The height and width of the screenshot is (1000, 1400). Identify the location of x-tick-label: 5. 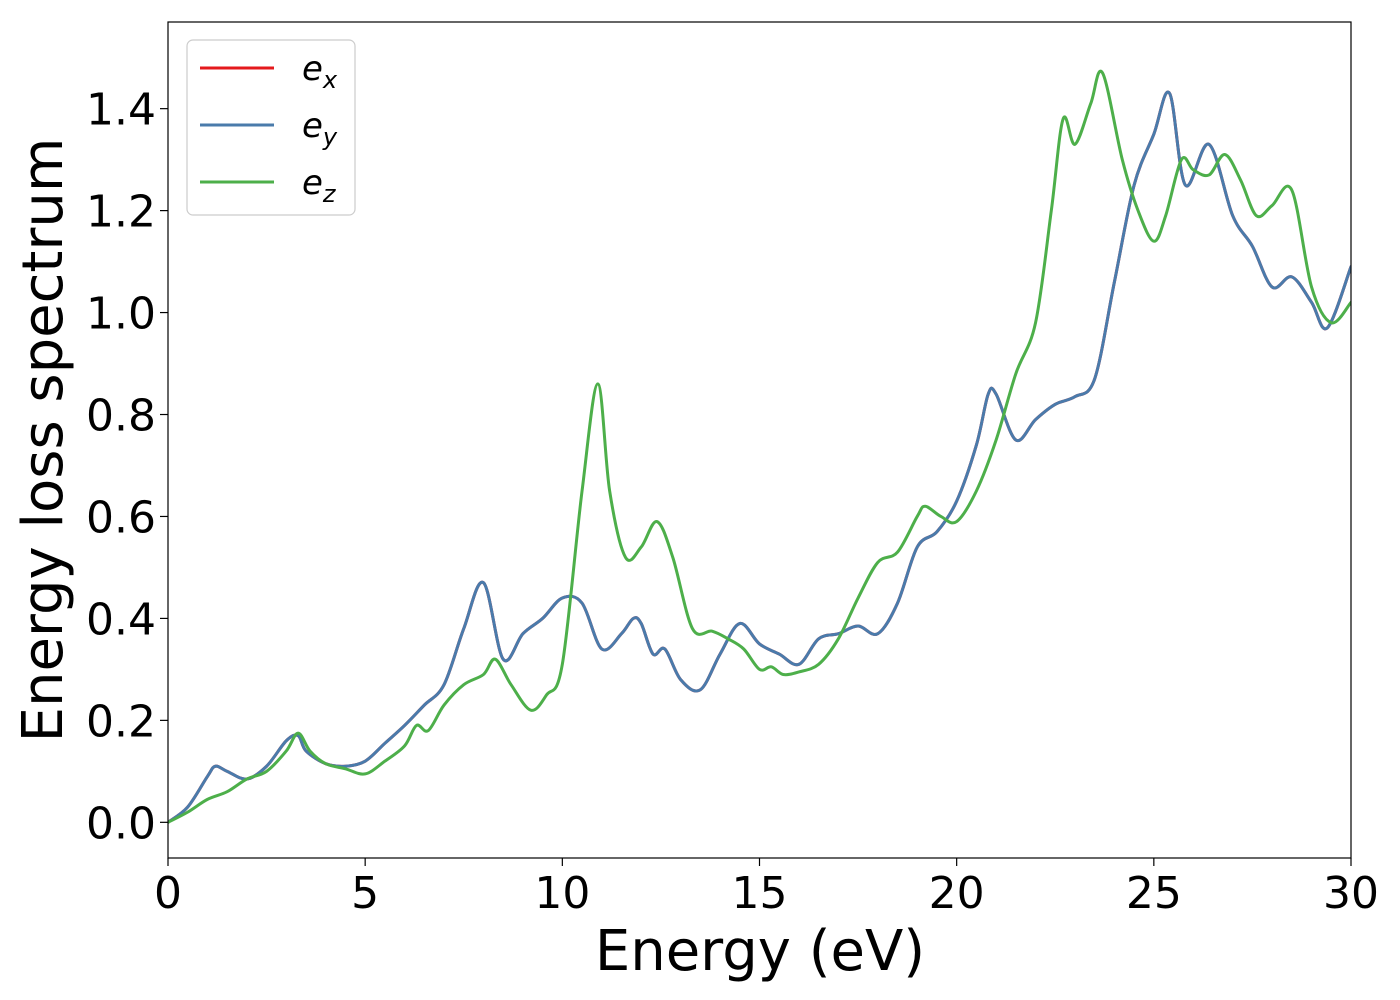
(365, 893).